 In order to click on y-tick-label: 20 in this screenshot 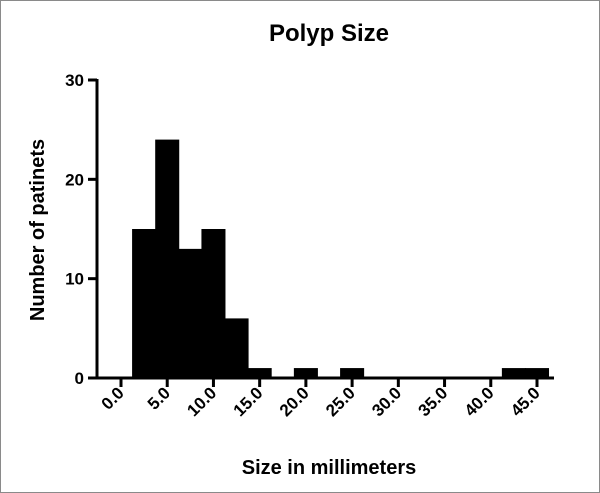, I will do `click(74, 179)`.